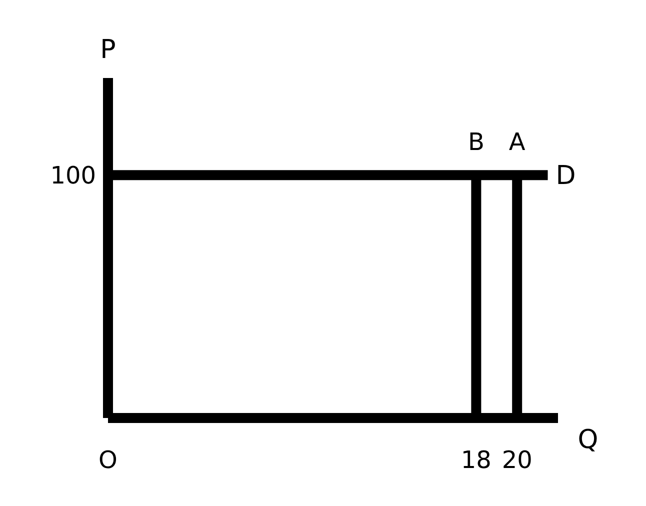 The image size is (646, 506). What do you see at coordinates (108, 50) in the screenshot?
I see `y-axis-title: P` at bounding box center [108, 50].